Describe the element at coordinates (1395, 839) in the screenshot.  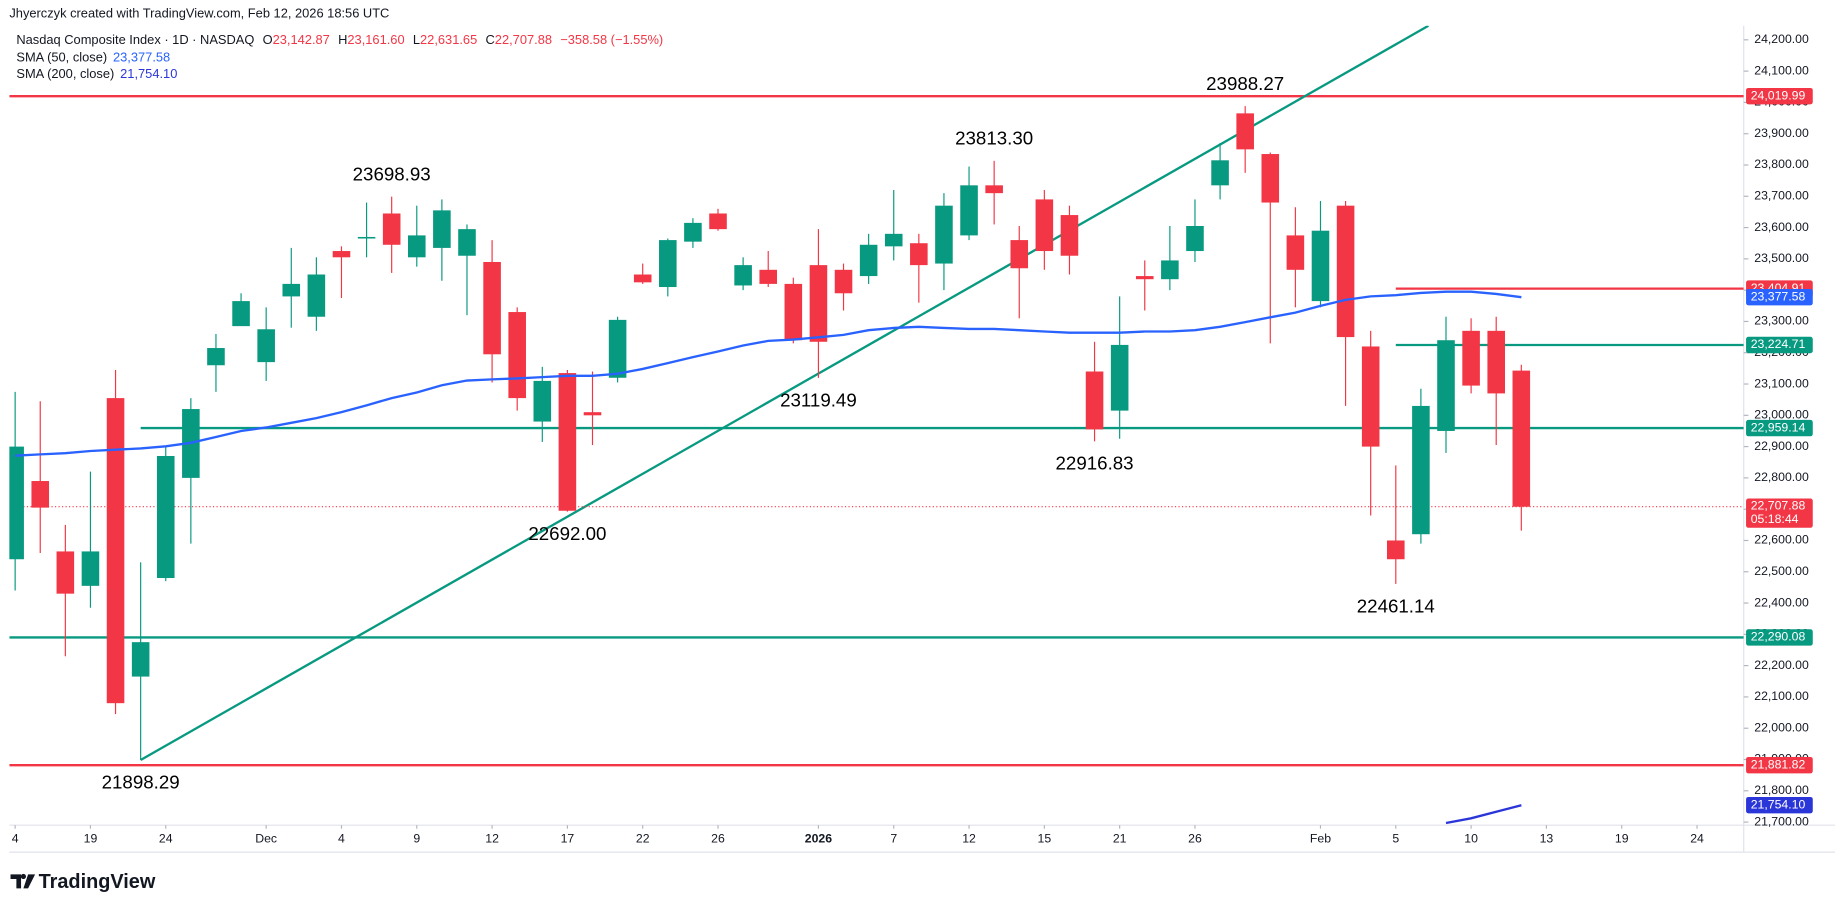
I see `x-tick-label: 5` at that location.